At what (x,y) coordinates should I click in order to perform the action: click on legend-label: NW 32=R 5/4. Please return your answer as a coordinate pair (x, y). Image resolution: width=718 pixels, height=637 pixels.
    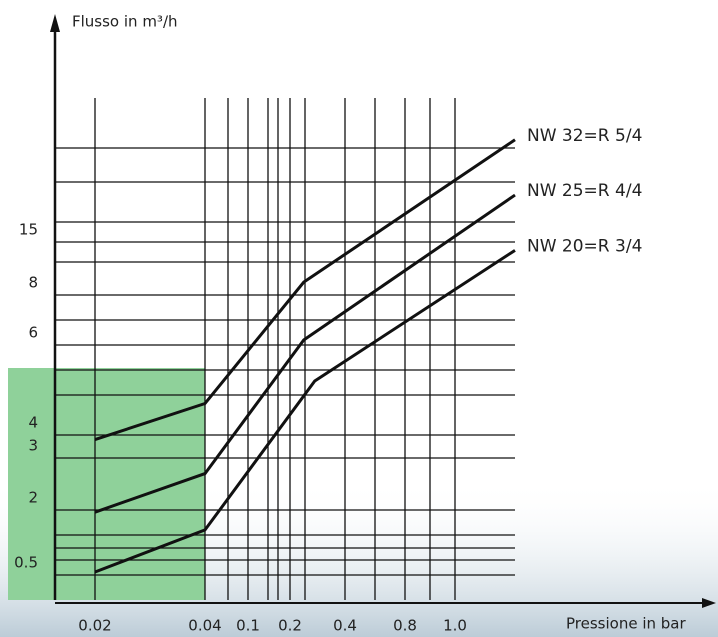
    Looking at the image, I should click on (584, 136).